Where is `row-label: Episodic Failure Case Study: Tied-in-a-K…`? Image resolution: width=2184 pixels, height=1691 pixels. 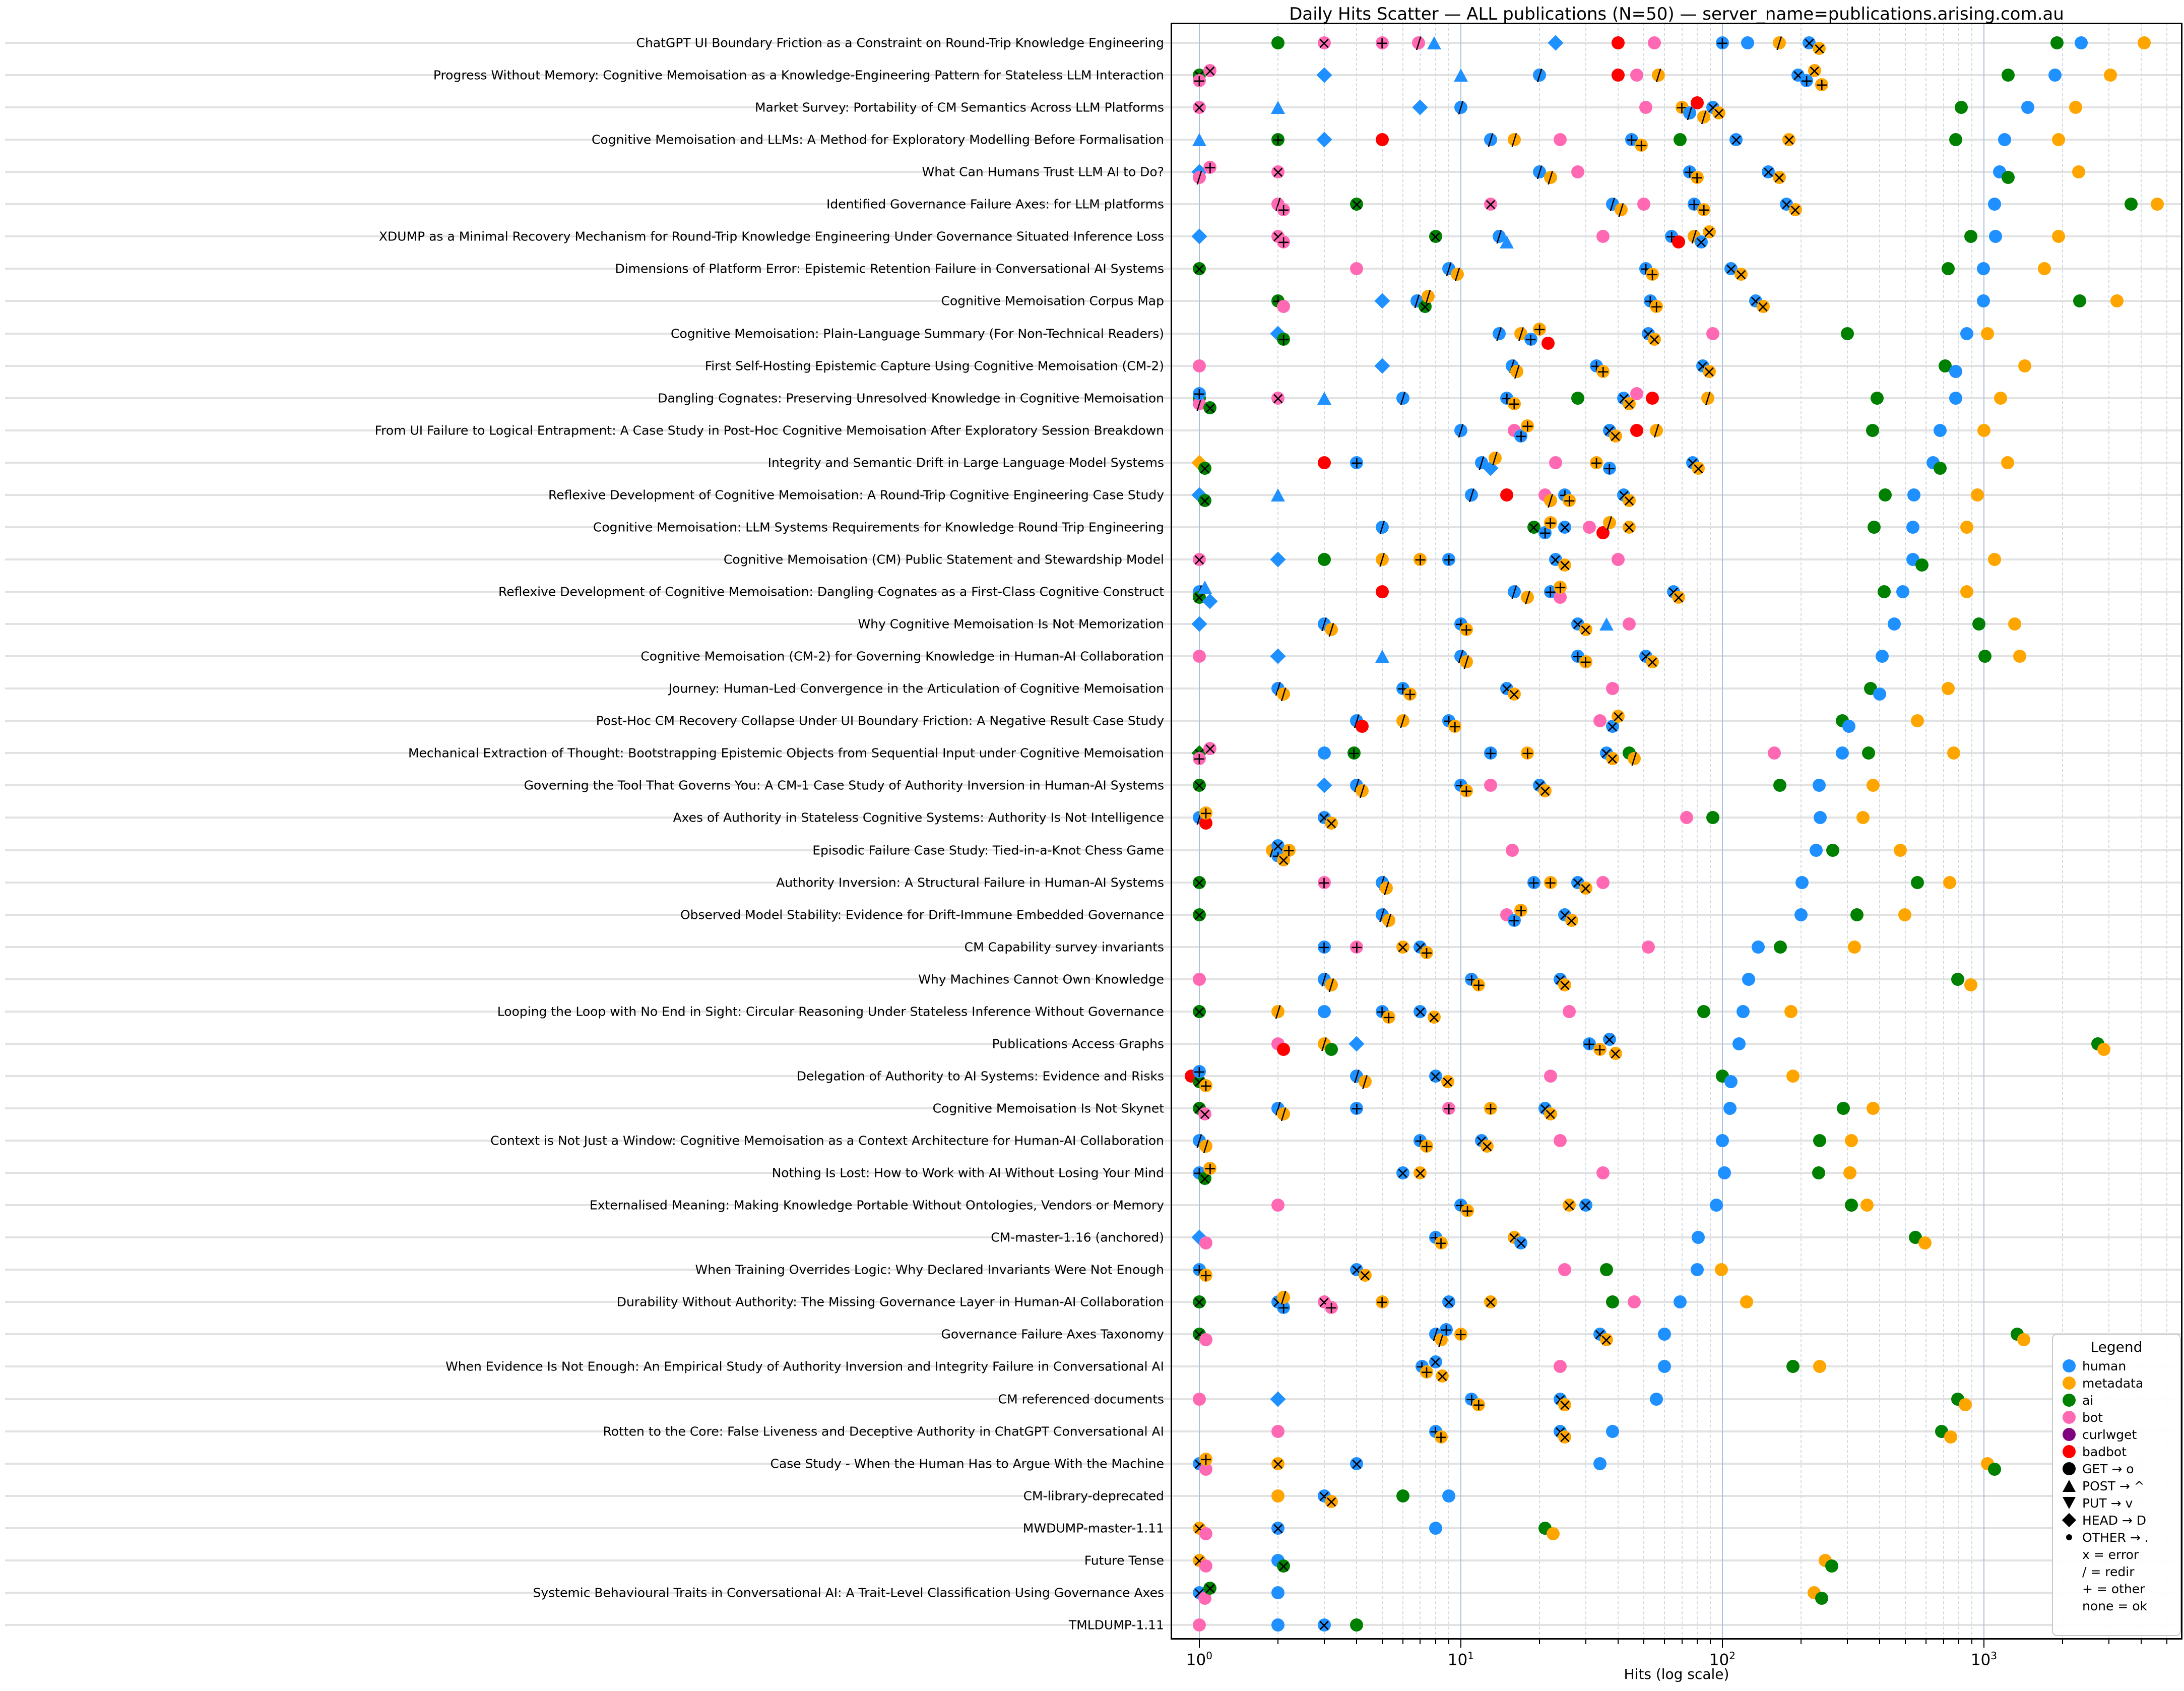 row-label: Episodic Failure Case Study: Tied-in-a-K… is located at coordinates (988, 850).